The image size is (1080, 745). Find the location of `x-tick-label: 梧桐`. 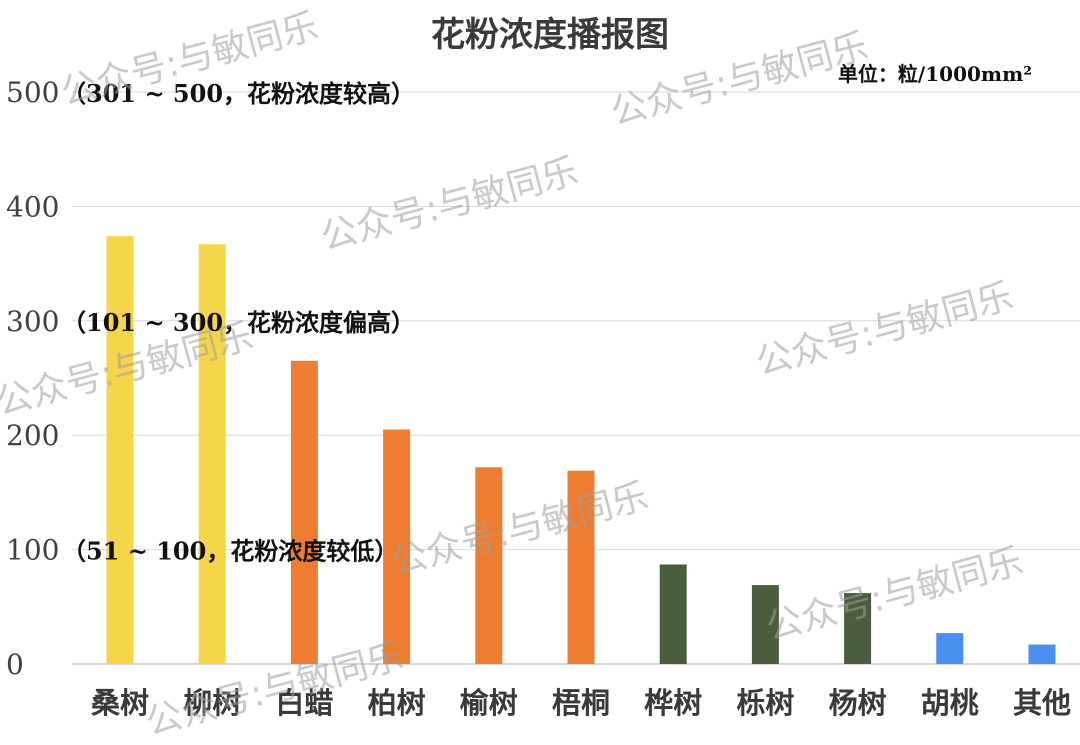

x-tick-label: 梧桐 is located at coordinates (581, 703).